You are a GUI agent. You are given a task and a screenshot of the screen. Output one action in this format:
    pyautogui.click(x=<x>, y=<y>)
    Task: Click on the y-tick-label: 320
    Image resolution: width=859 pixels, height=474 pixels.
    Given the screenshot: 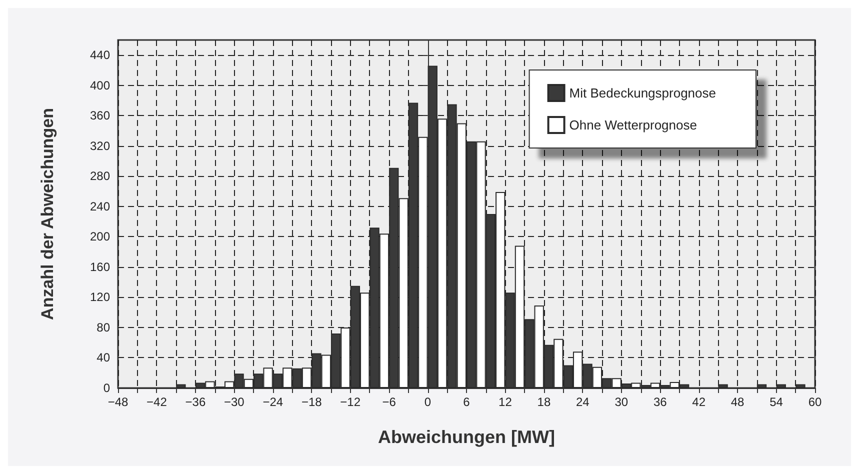 What is the action you would take?
    pyautogui.click(x=100, y=145)
    